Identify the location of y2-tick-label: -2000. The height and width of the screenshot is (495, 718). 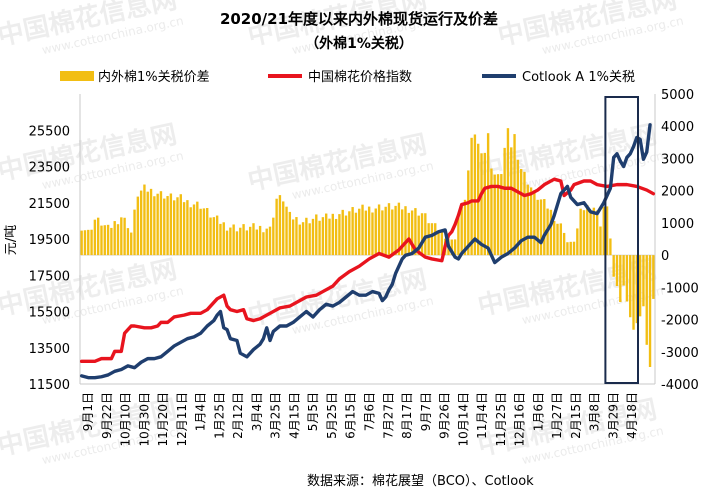
(680, 321).